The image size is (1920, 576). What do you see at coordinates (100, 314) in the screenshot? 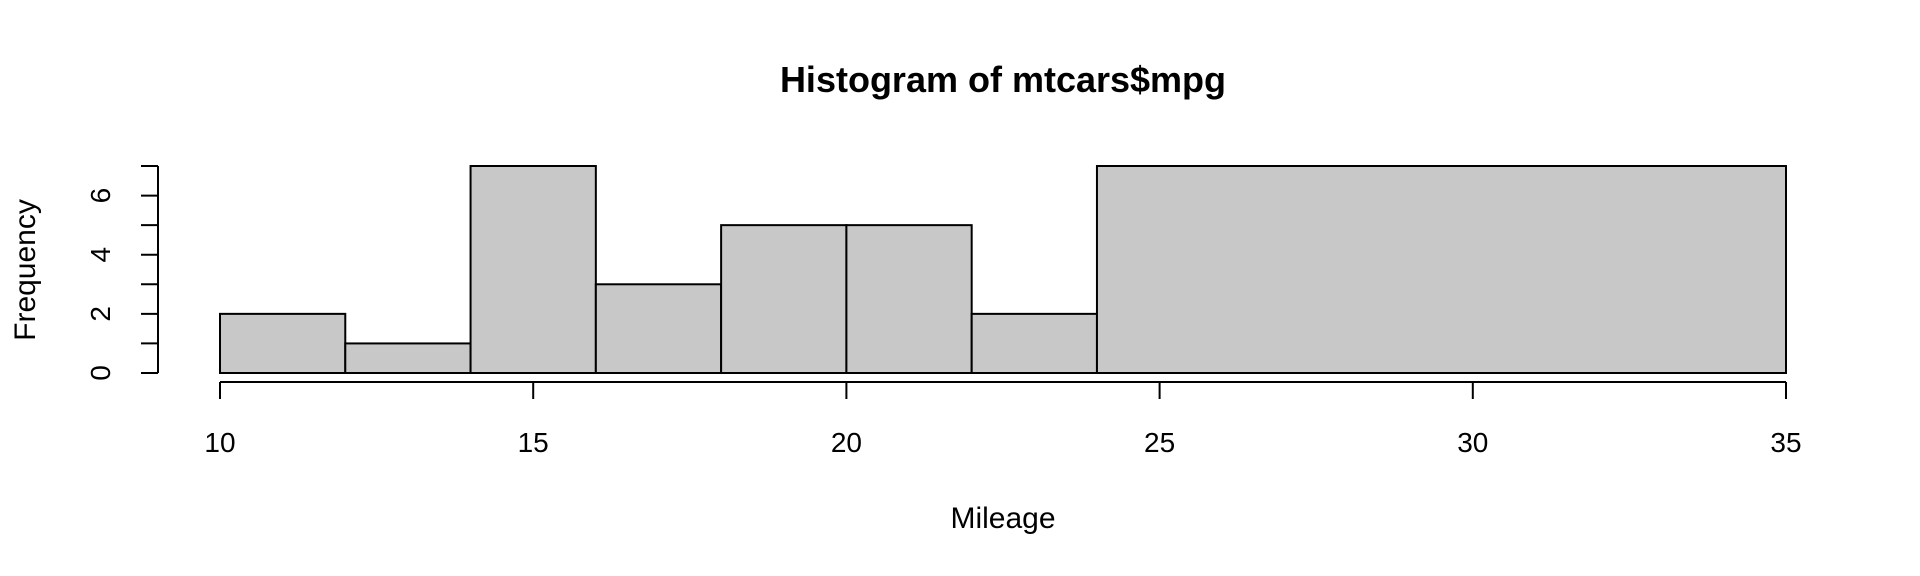
I see `y-tick-label: 2` at bounding box center [100, 314].